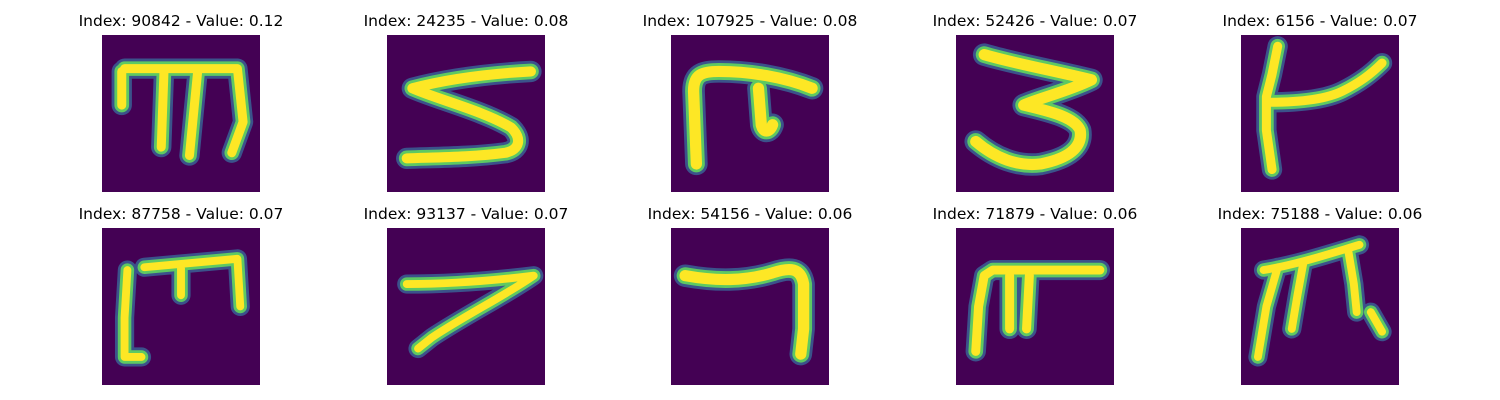  I want to click on panel-4: Index: 52426 - Value: 0.07, so click(1035, 102).